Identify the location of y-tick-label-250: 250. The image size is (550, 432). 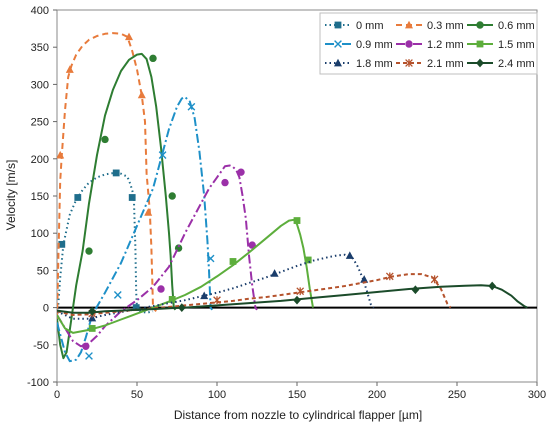
(40, 123).